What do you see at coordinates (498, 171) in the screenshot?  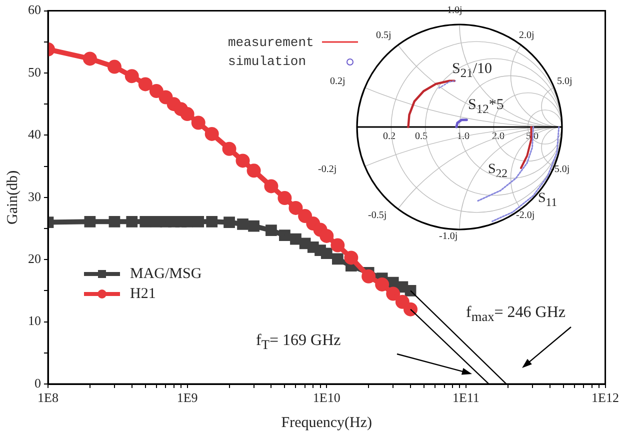 I see `annotation: S$_{22}$` at bounding box center [498, 171].